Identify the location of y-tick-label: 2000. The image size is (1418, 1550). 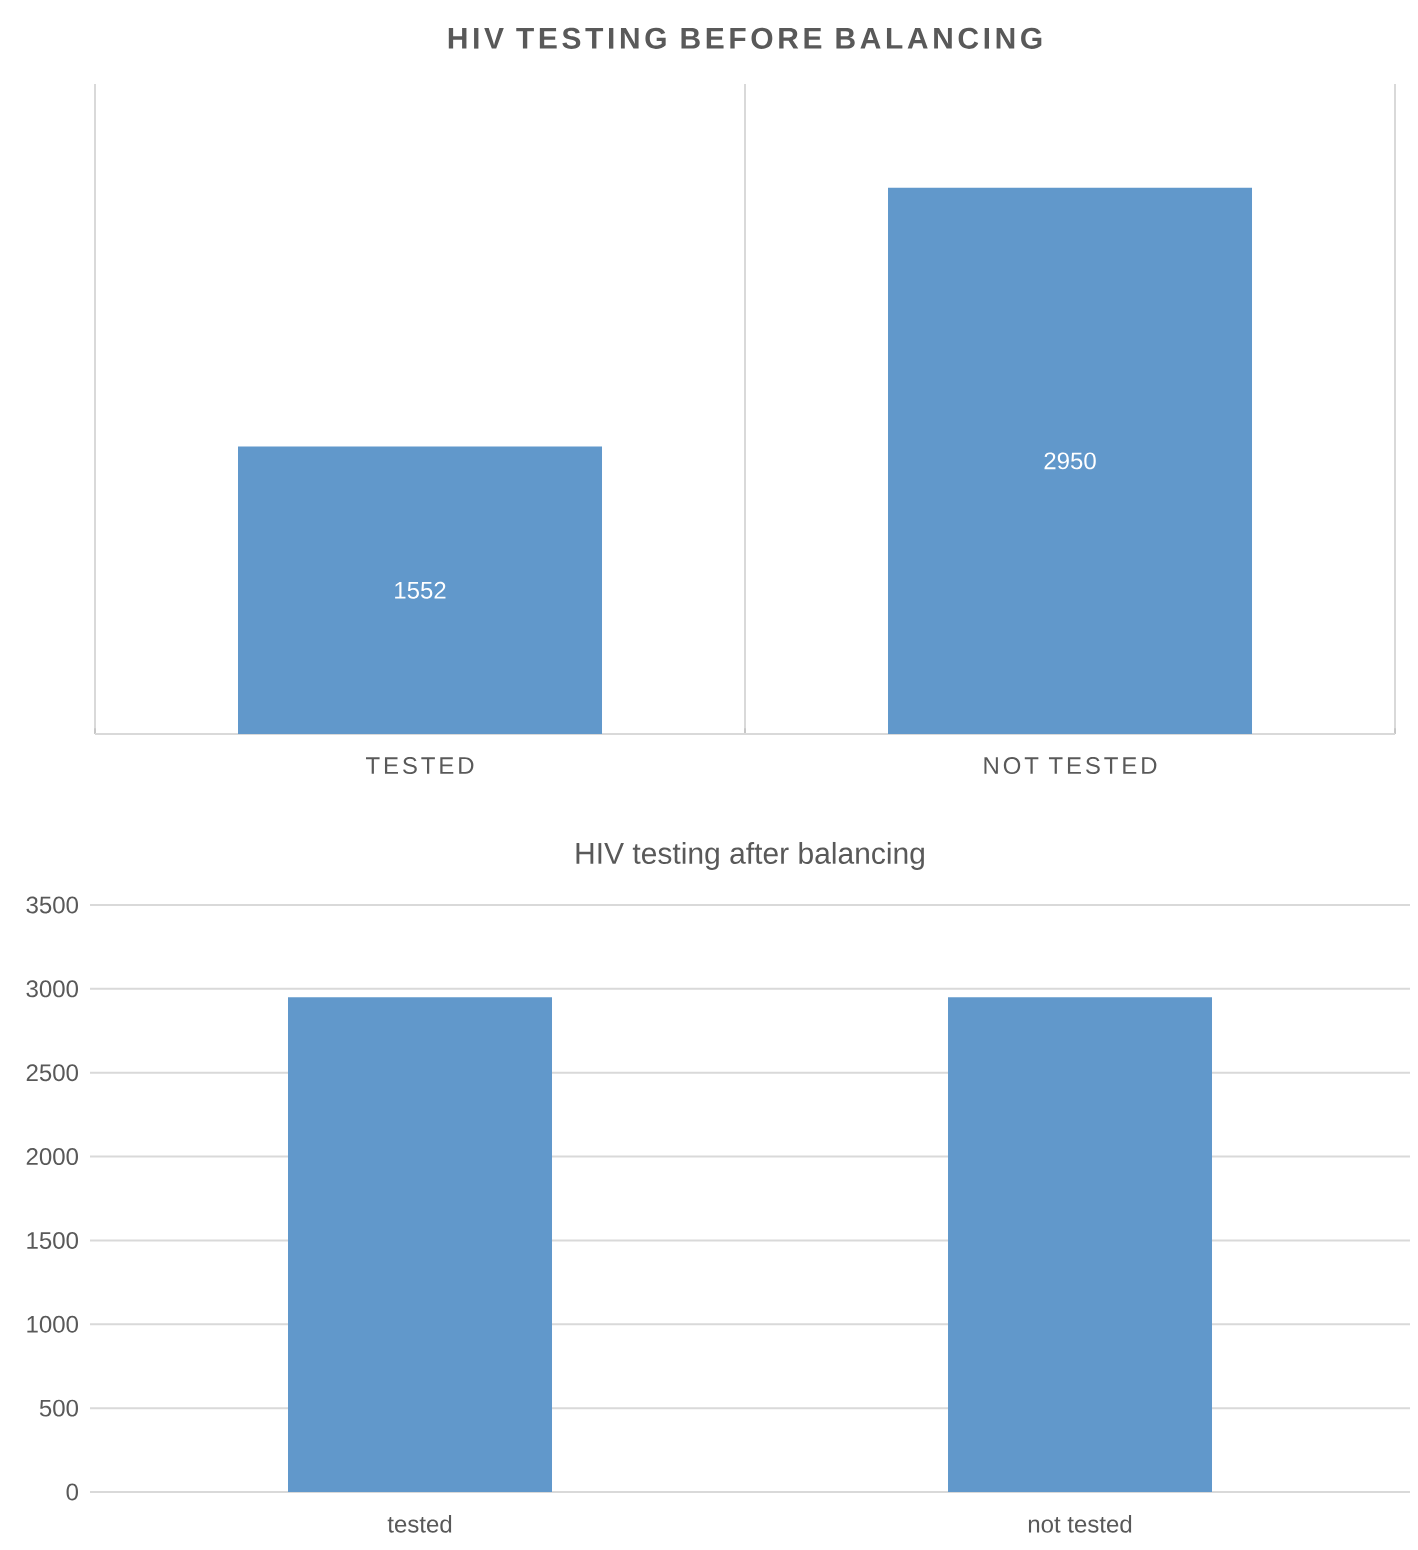
(52, 1157).